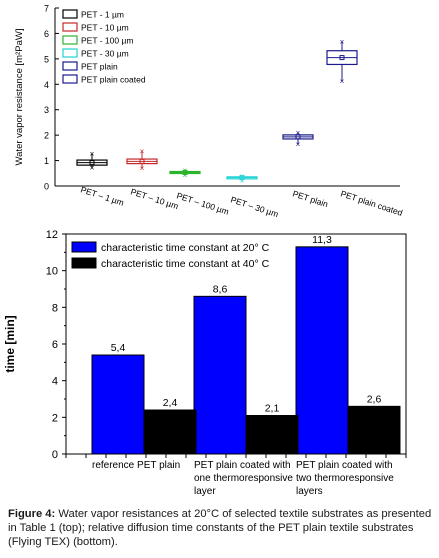  I want to click on y-axis-label: Water vapor resistance [m²PaW], so click(19, 97).